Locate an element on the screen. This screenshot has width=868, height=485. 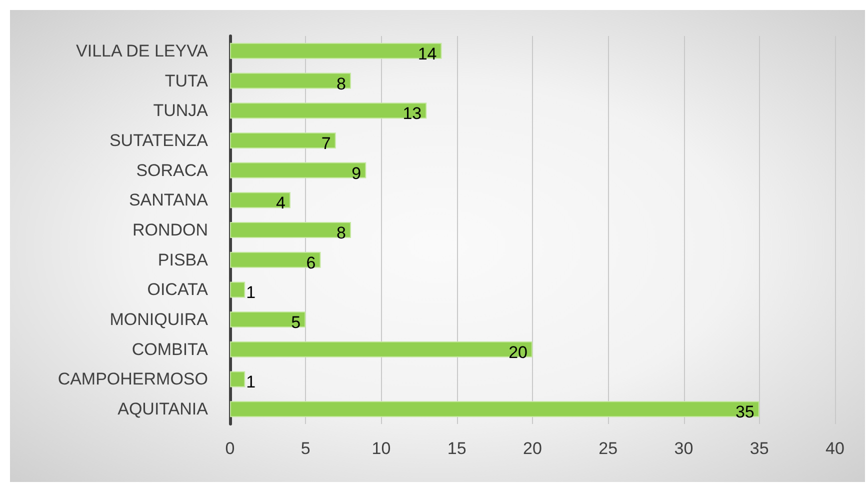
x-tick-label: 10 is located at coordinates (381, 448).